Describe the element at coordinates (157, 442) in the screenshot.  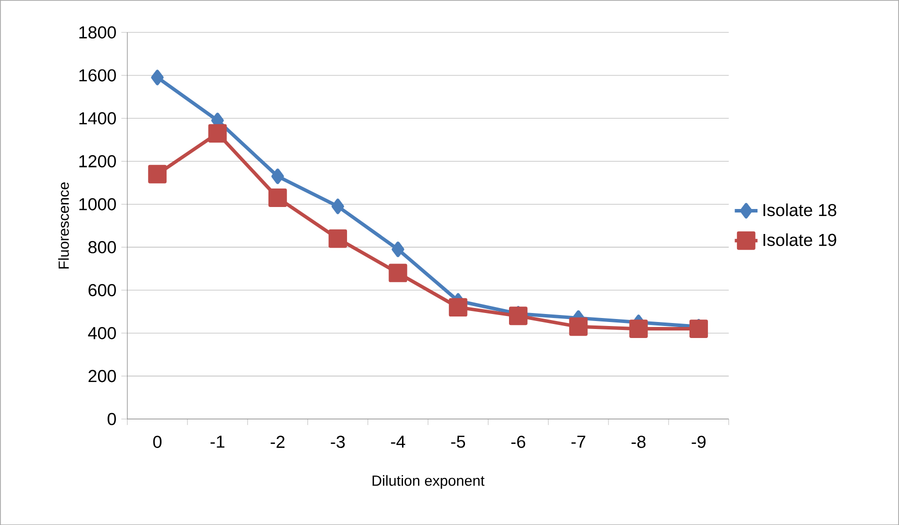
I see `x-tick-label: 0` at that location.